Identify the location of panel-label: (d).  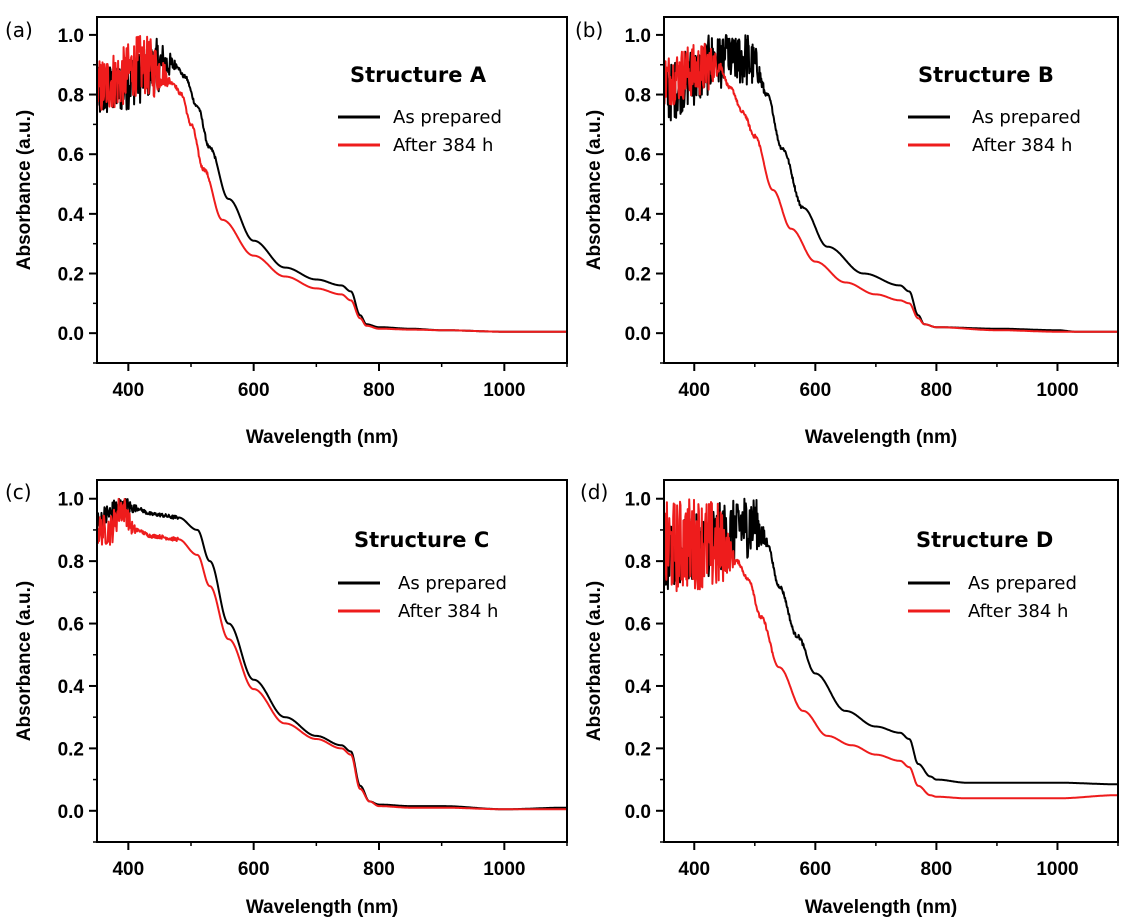
(594, 492).